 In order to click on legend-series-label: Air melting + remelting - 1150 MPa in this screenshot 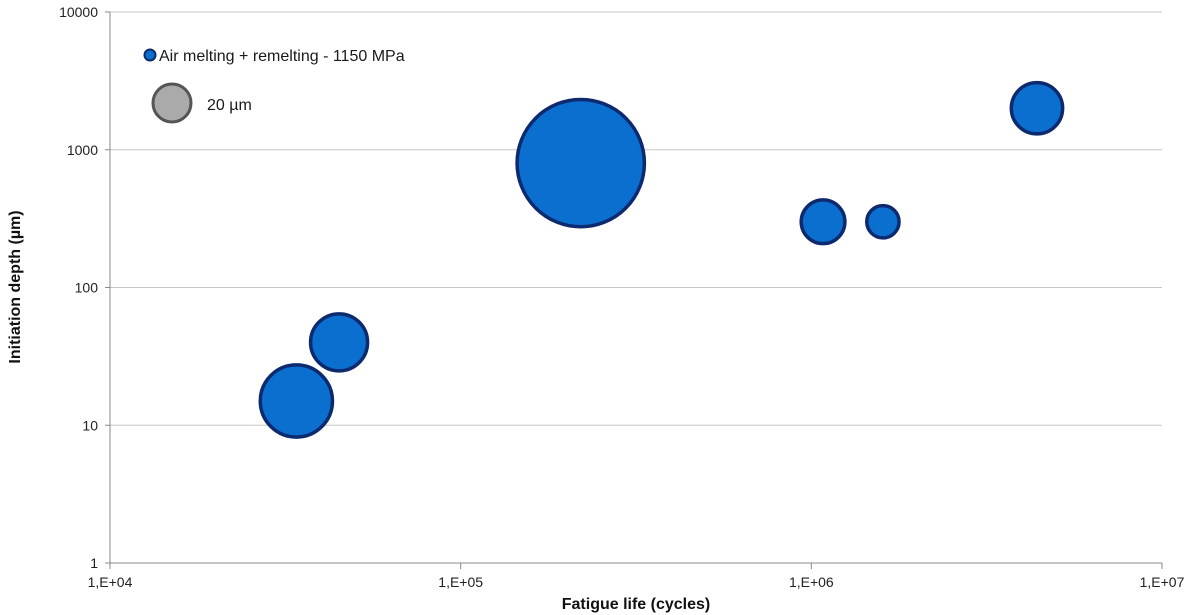, I will do `click(282, 56)`.